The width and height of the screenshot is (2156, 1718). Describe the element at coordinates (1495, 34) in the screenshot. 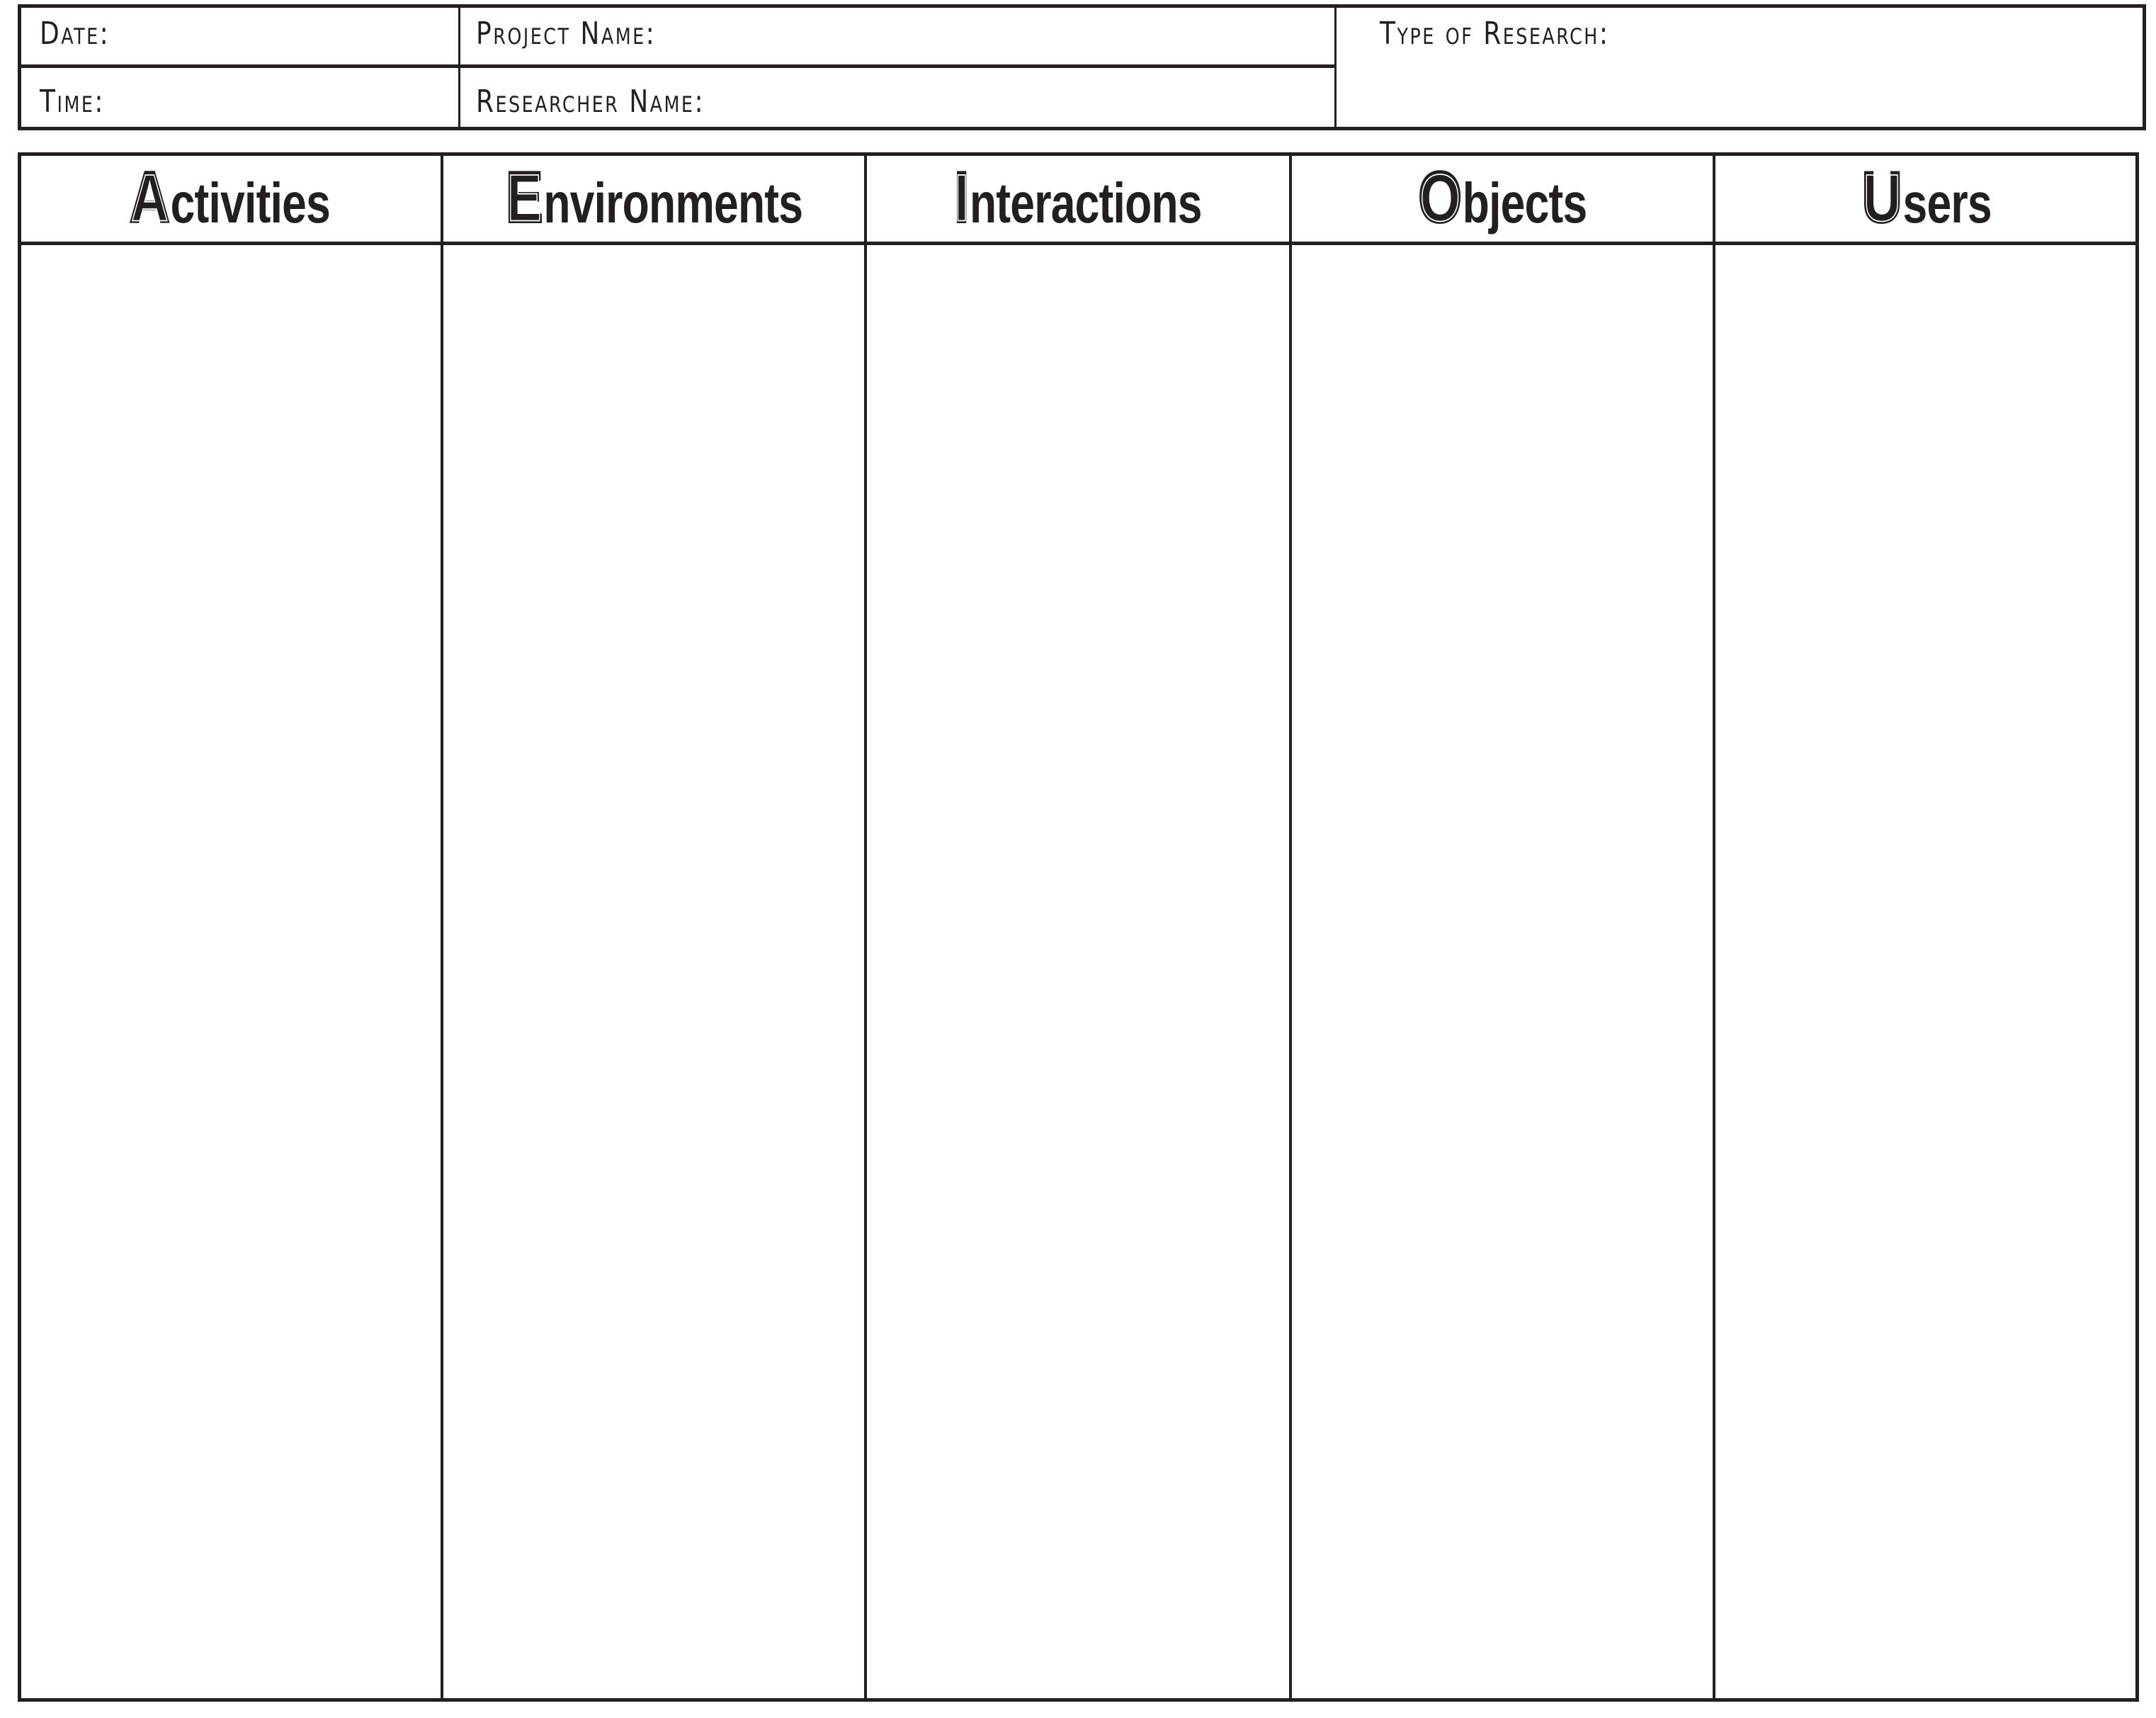

I see `type-of-research-field-label: Type of Research:` at that location.